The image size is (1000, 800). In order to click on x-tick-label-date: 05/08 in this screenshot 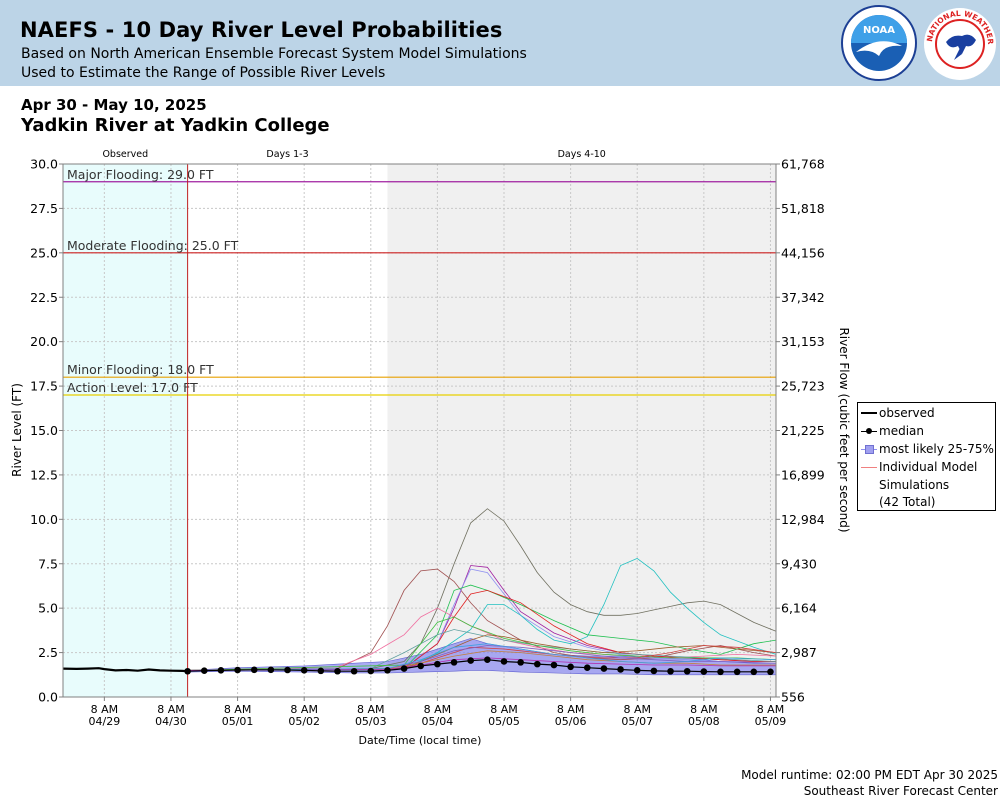, I will do `click(704, 721)`.